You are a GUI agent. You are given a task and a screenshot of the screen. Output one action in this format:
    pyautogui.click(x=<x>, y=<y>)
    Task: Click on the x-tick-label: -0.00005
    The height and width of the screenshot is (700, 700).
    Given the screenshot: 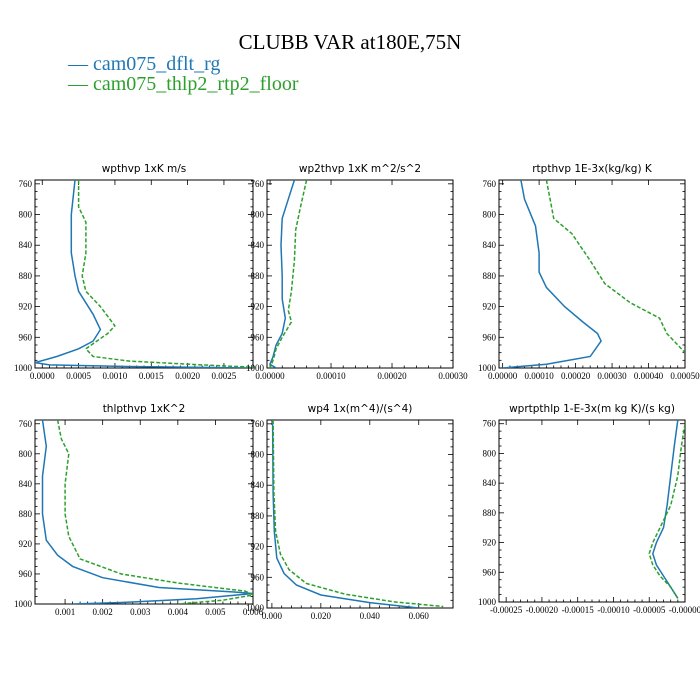 What is the action you would take?
    pyautogui.click(x=649, y=610)
    